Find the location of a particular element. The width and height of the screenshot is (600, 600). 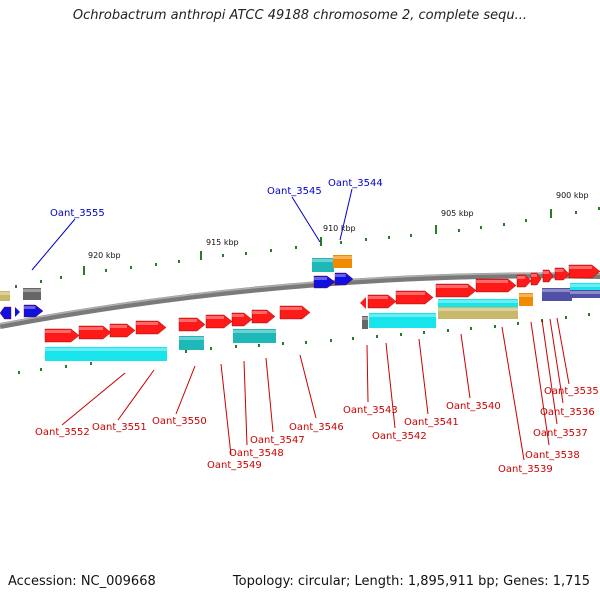

gene-label-oant-3545: Oant_3545 is located at coordinates (294, 191).